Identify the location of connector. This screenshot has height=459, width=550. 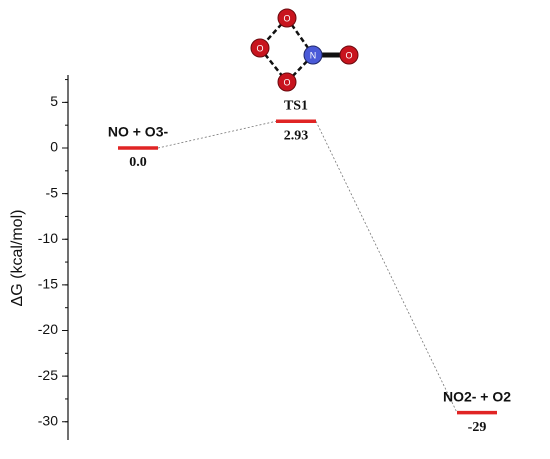
(217, 134).